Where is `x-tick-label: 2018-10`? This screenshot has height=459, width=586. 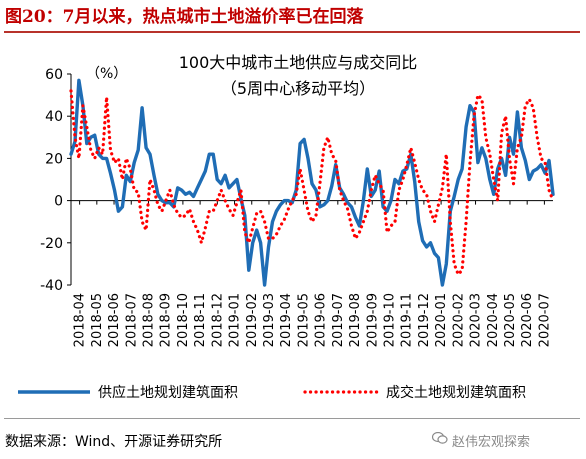 x-tick-label: 2018-10 is located at coordinates (183, 320).